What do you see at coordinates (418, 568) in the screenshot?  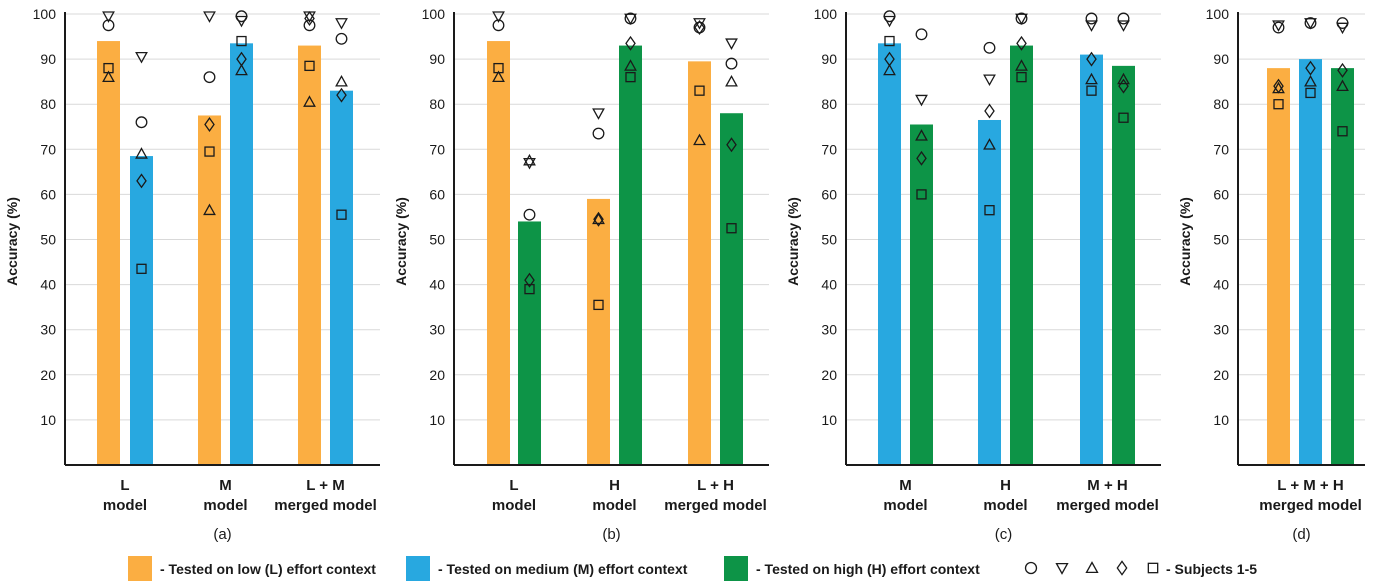 I see `legend-swatch-medium` at bounding box center [418, 568].